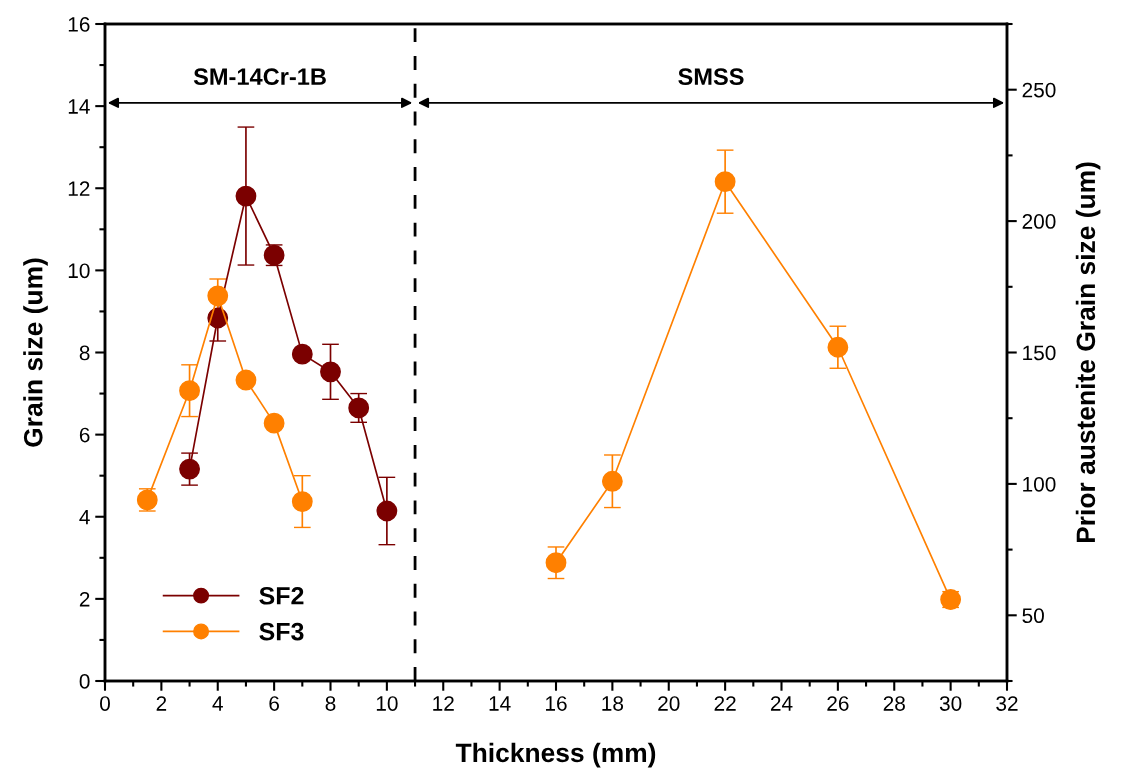 The width and height of the screenshot is (1128, 783). I want to click on x-tick-label: 16, so click(556, 703).